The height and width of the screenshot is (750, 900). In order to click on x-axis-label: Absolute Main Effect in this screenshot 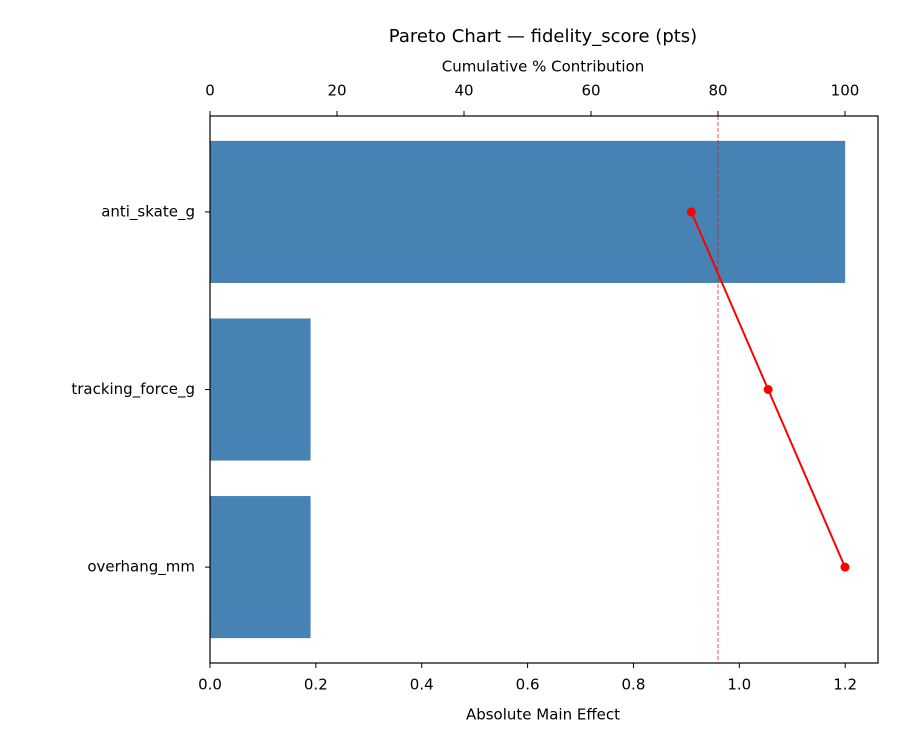, I will do `click(543, 715)`.